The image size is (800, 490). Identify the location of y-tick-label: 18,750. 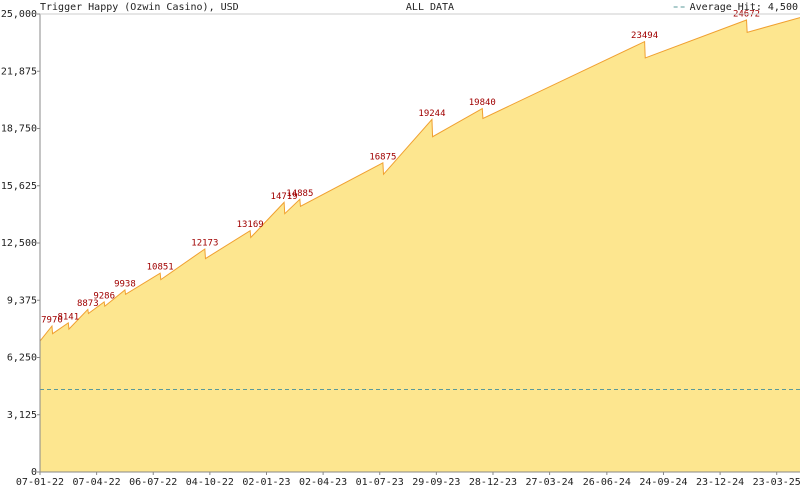
(19, 129).